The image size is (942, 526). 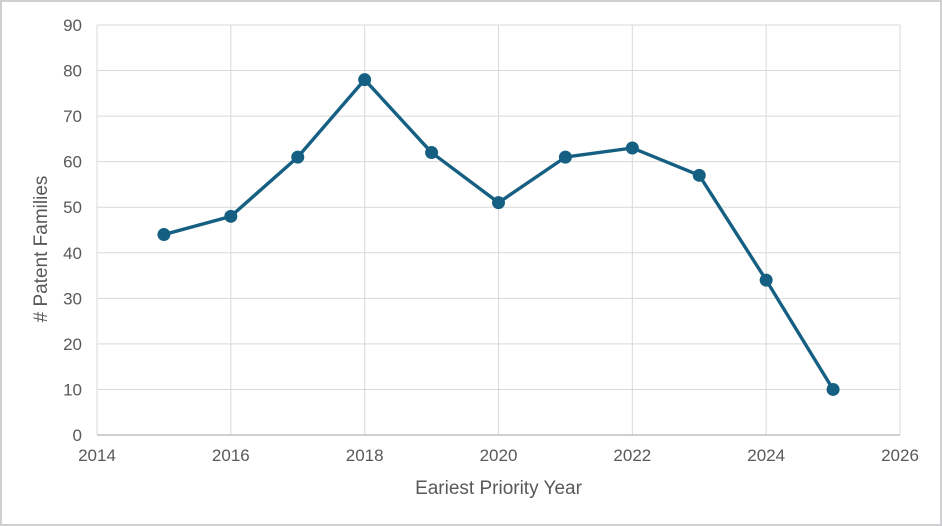 I want to click on y-tick-label: 40, so click(x=72, y=253).